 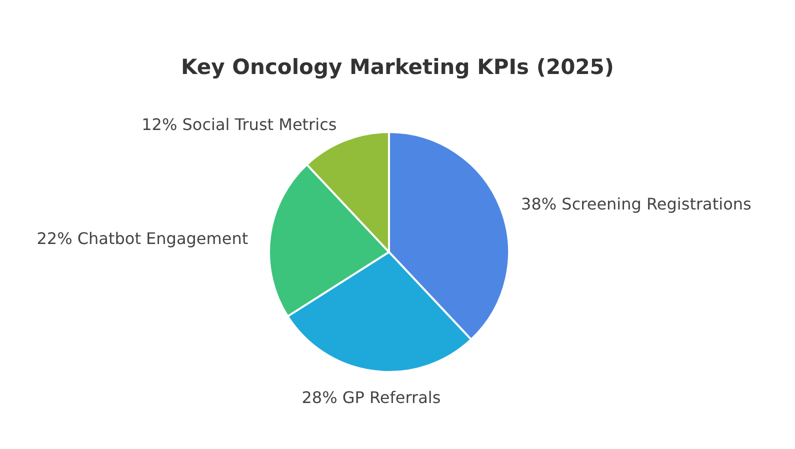 What do you see at coordinates (397, 67) in the screenshot?
I see `chart-title: Key Oncology Marketing KPIs (2025)` at bounding box center [397, 67].